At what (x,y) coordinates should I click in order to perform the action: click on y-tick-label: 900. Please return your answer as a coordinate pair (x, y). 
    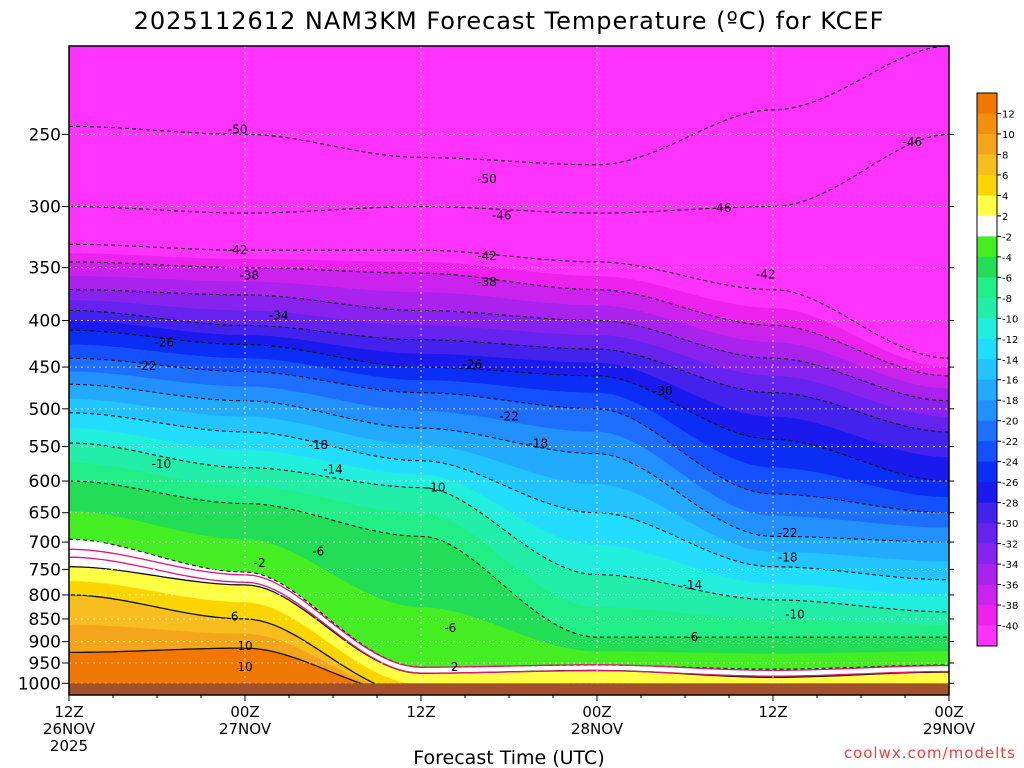
    Looking at the image, I should click on (45, 643).